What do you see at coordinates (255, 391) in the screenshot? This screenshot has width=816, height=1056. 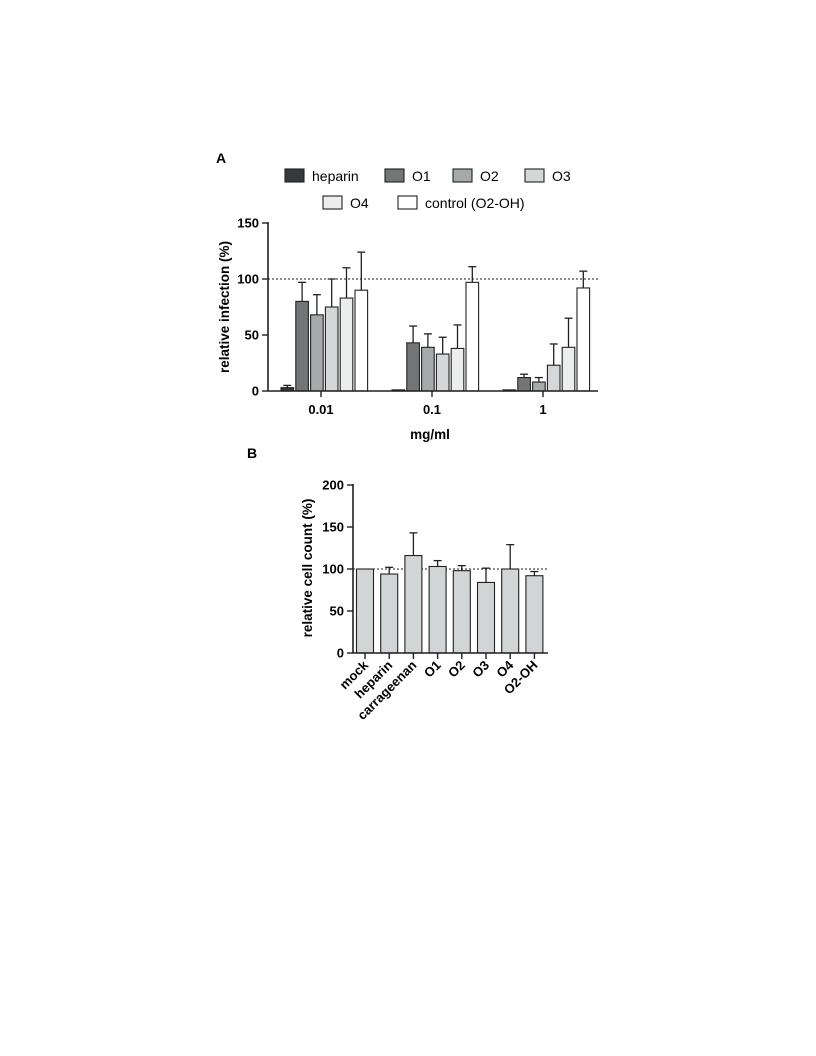 I see `panel-a-y-tick-label: 0` at bounding box center [255, 391].